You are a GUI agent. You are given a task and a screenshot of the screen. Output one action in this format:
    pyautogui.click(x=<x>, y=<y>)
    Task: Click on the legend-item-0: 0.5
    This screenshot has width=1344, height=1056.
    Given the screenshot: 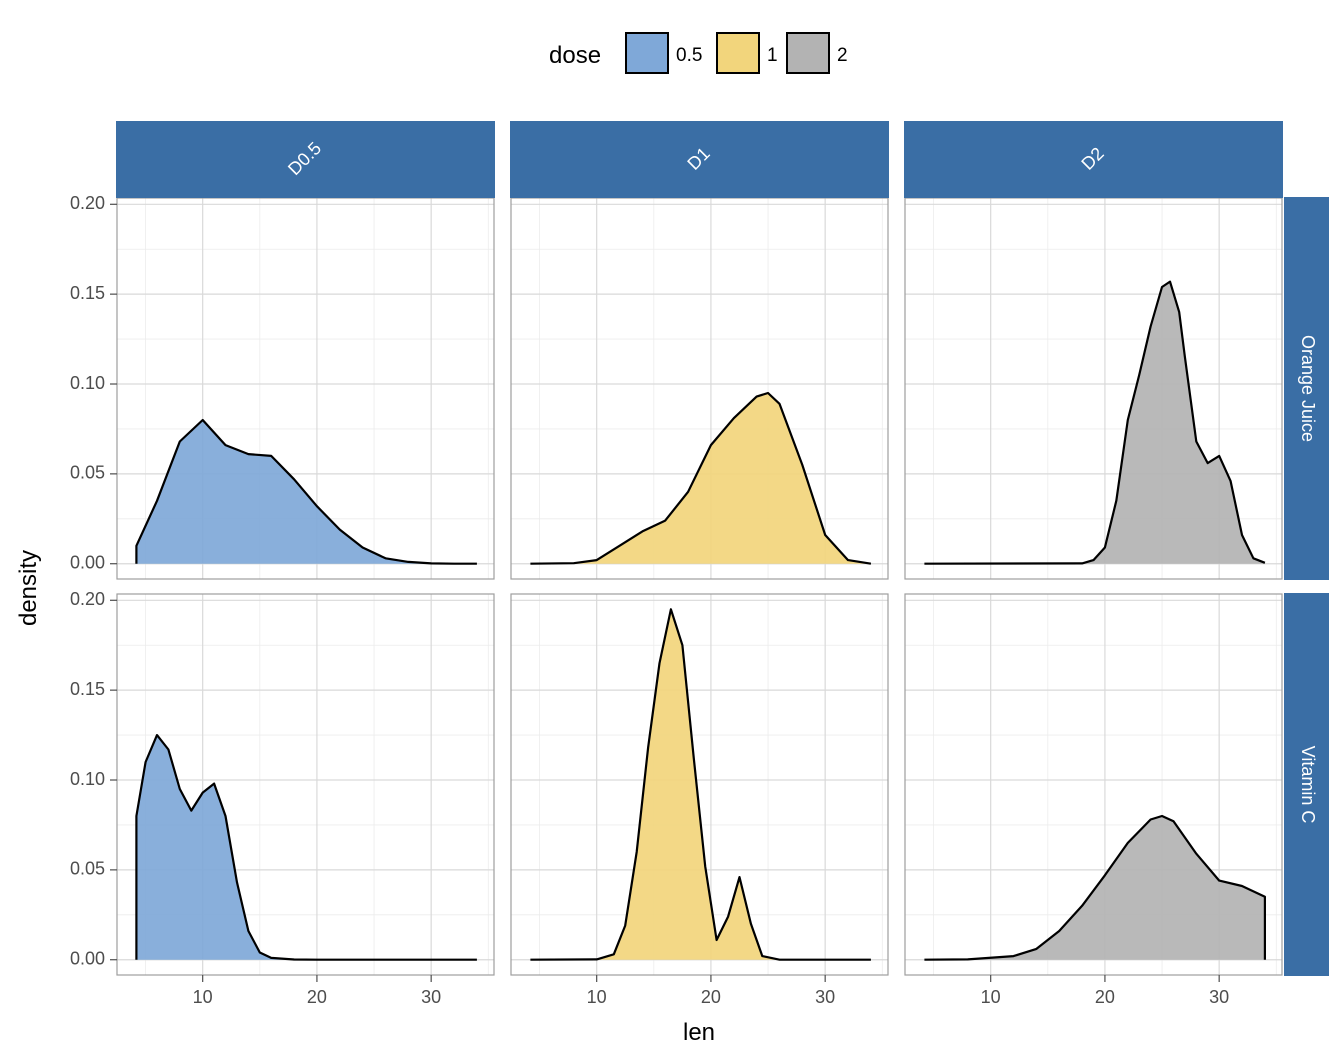 What is the action you would take?
    pyautogui.click(x=663, y=53)
    